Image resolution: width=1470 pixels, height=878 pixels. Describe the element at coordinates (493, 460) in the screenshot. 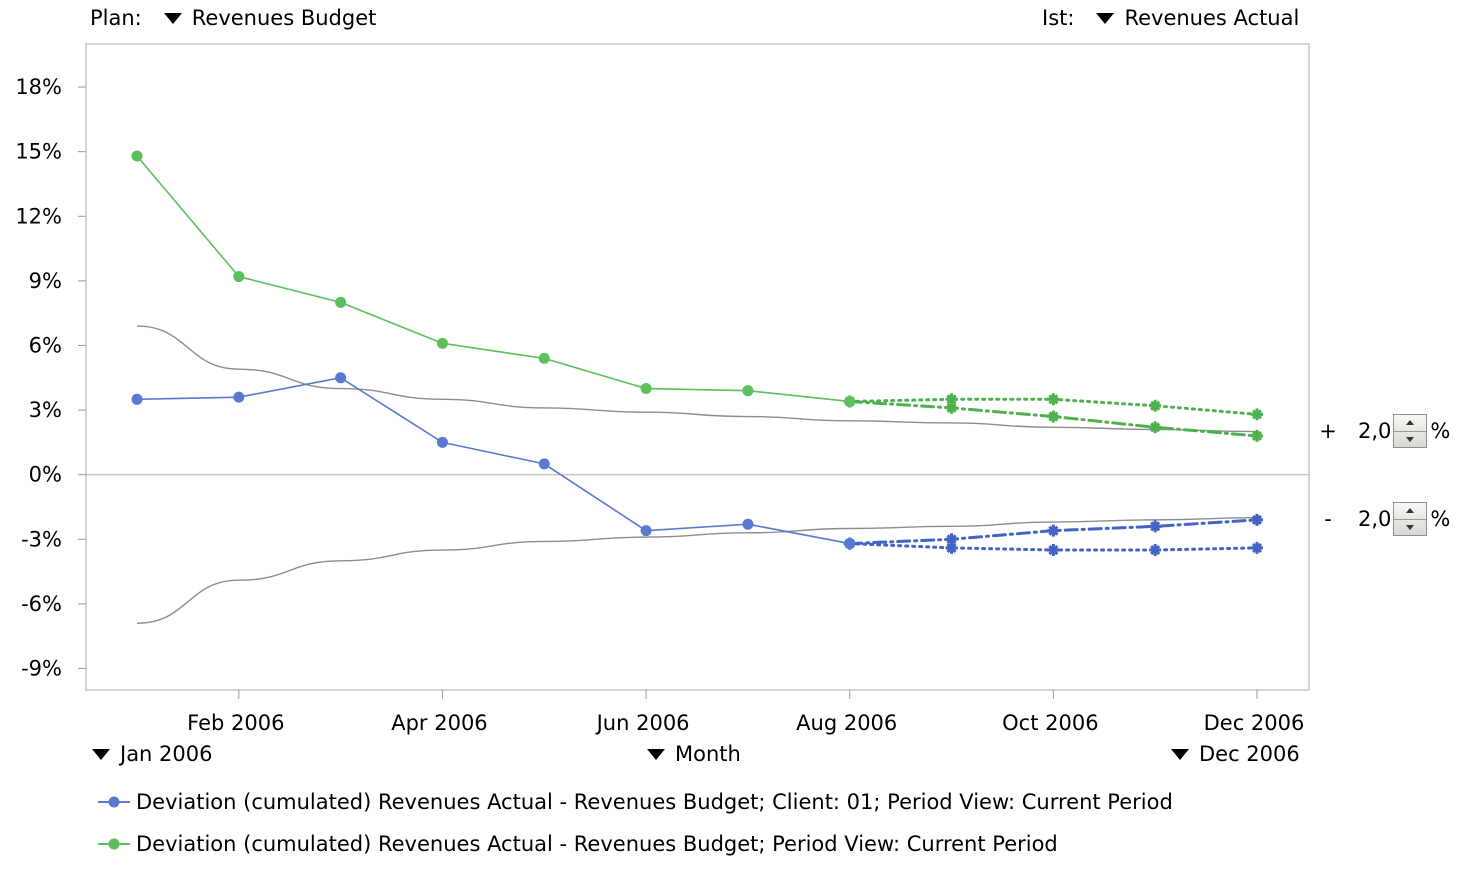

I see `series-line-client` at that location.